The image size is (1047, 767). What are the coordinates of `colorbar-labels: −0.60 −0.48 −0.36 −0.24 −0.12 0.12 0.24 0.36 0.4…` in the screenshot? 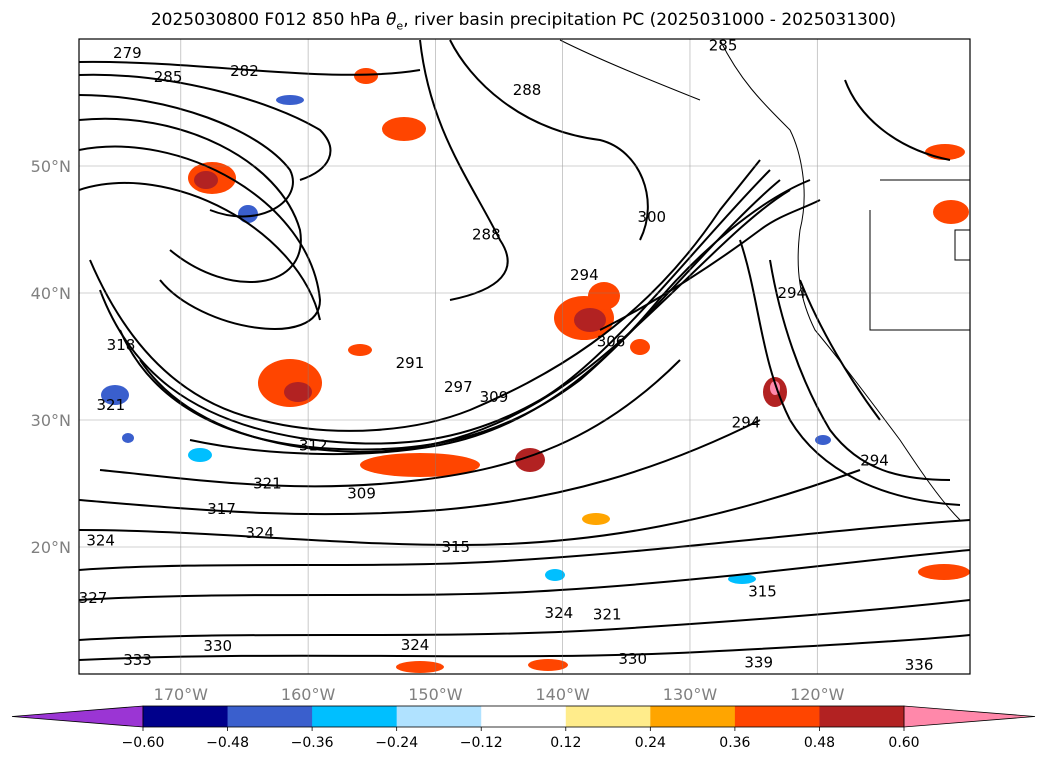 It's located at (521, 743).